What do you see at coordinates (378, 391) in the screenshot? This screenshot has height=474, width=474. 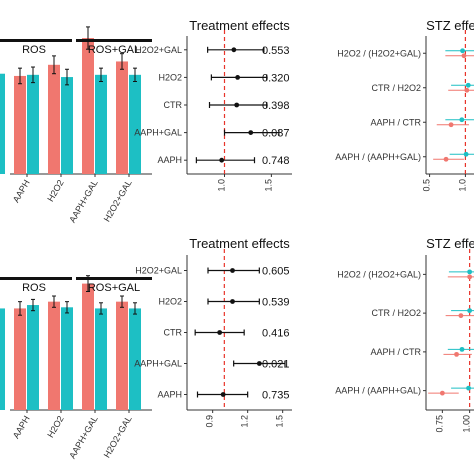 I see `stz-bottom-ytick-label-3: AAPH / (AAPH+GAL)` at bounding box center [378, 391].